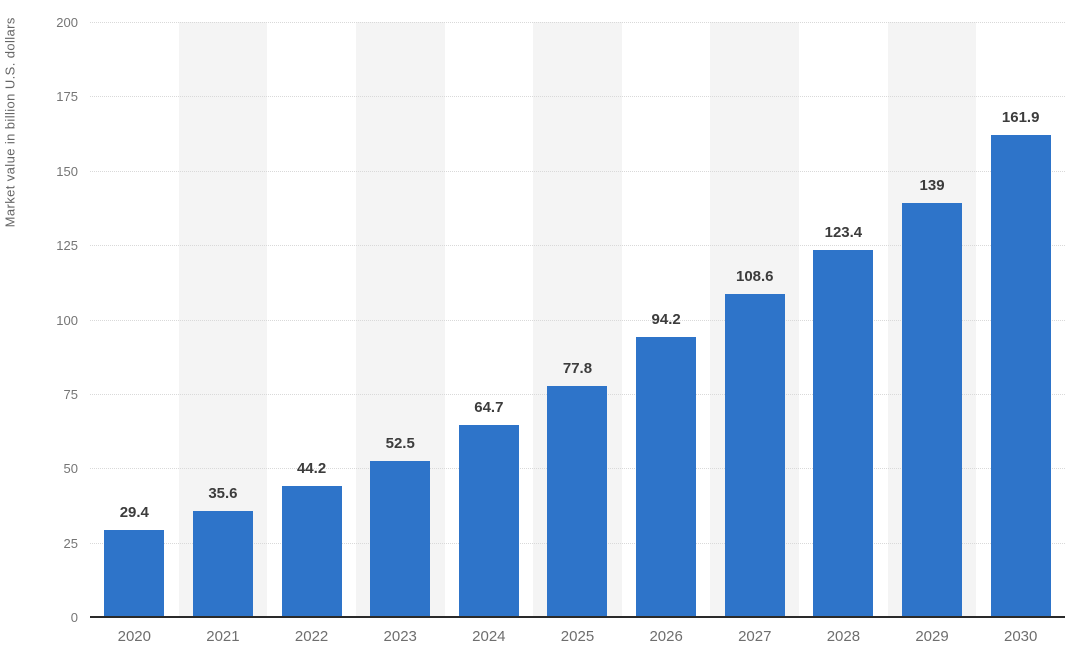 The width and height of the screenshot is (1070, 660). I want to click on column-2028: 123.4, so click(843, 319).